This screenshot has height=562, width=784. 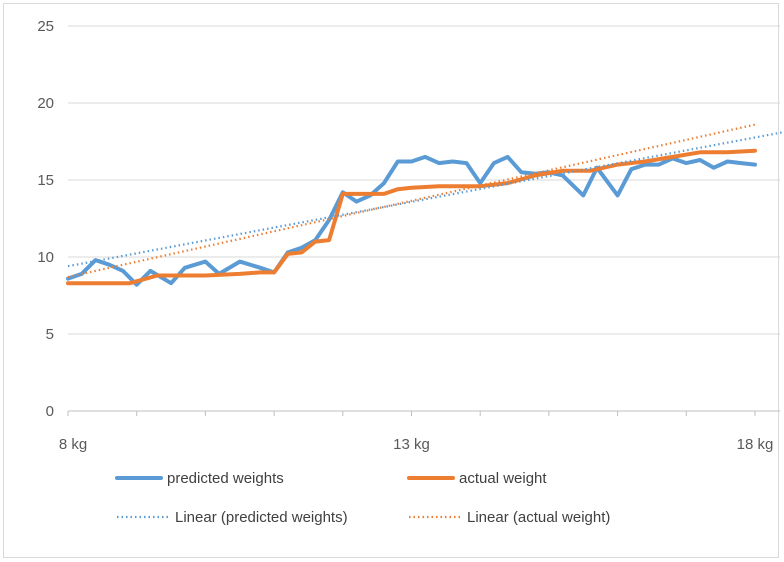 I want to click on x-tick-label: 8 kg, so click(x=73, y=444).